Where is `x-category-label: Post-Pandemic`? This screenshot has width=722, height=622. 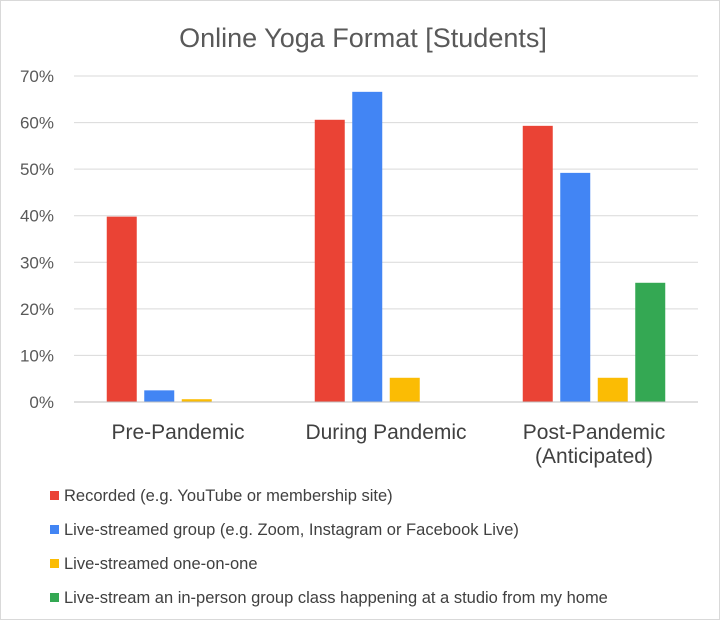 x-category-label: Post-Pandemic is located at coordinates (594, 432).